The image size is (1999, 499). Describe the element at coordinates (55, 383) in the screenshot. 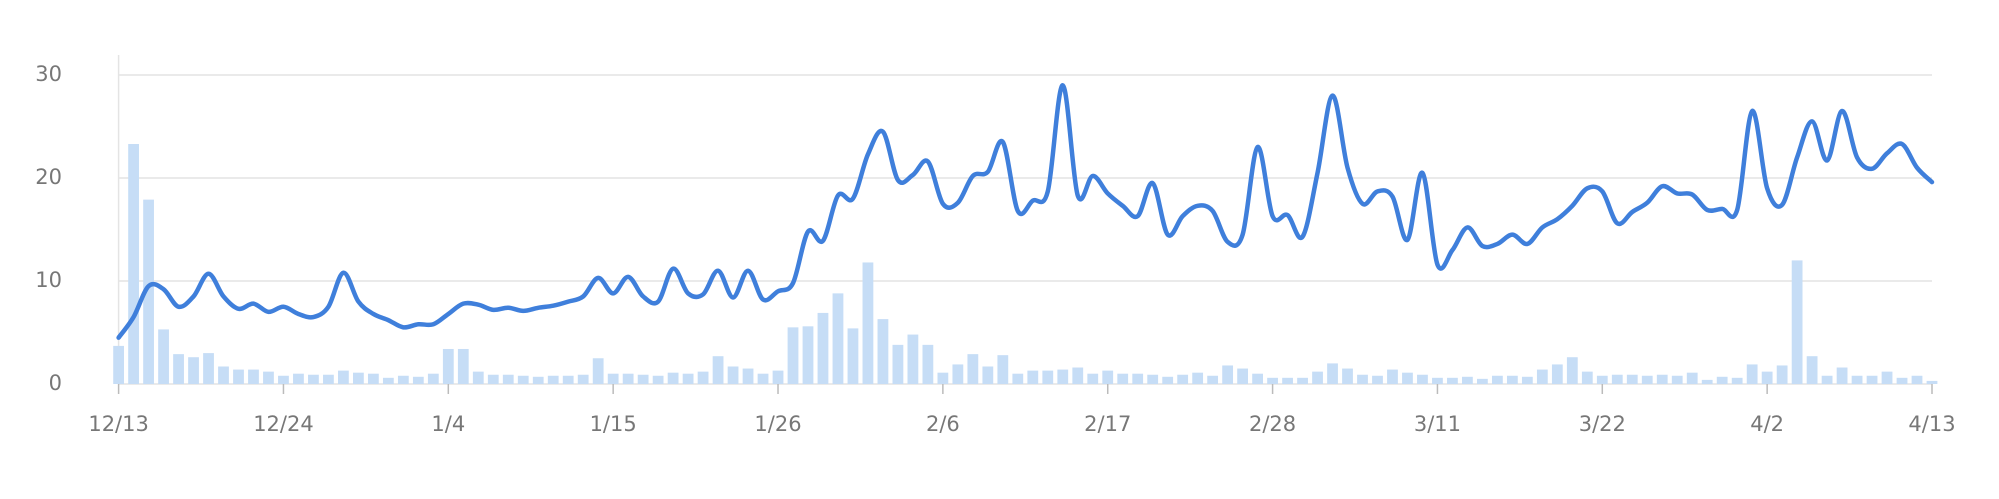

I see `y-tick-label: 0` at that location.